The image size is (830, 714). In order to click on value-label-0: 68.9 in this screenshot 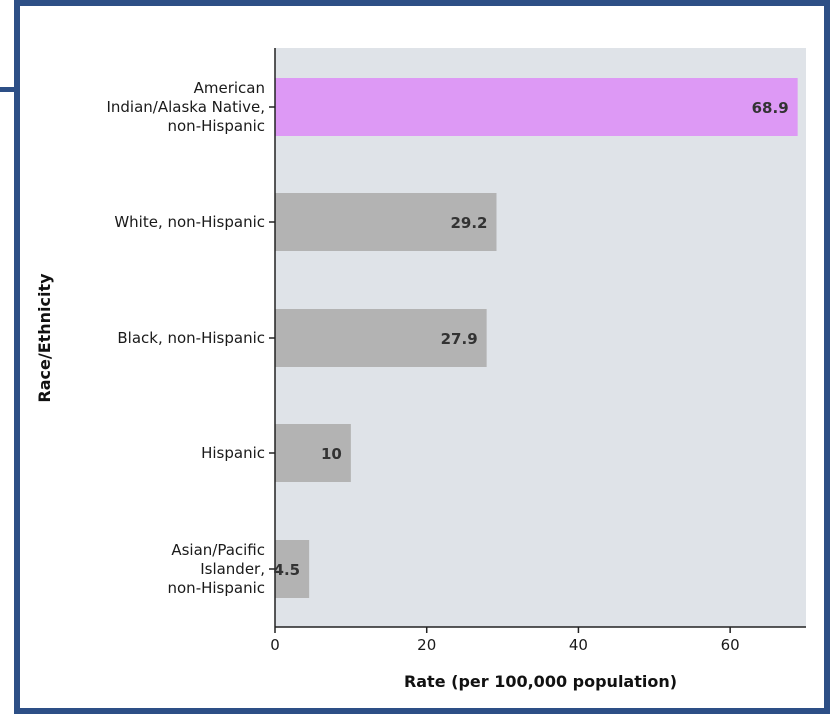, I will do `click(770, 108)`.